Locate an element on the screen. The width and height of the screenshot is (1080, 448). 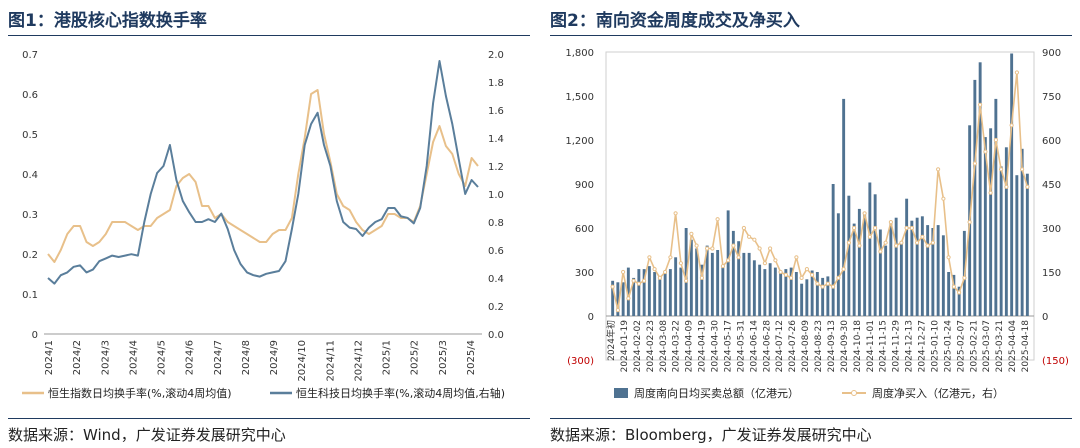
y-right-tick-label: 900 is located at coordinates (1051, 53).